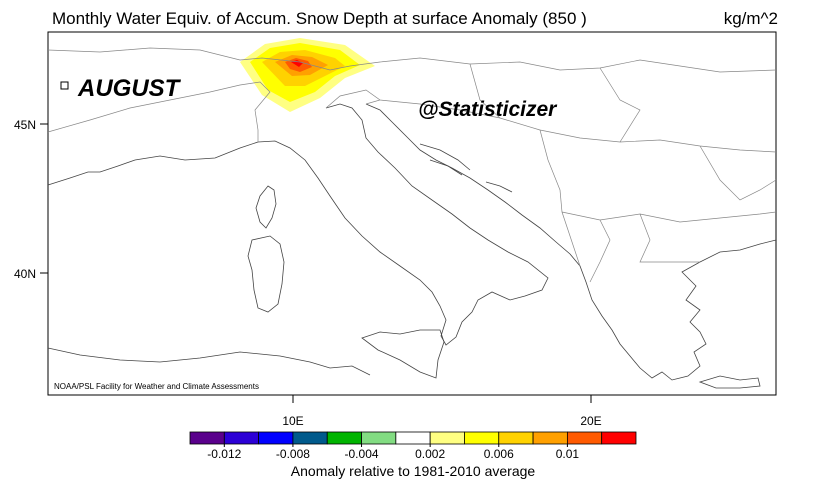 Image resolution: width=829 pixels, height=491 pixels. What do you see at coordinates (25, 274) in the screenshot?
I see `lat-label: 40N` at bounding box center [25, 274].